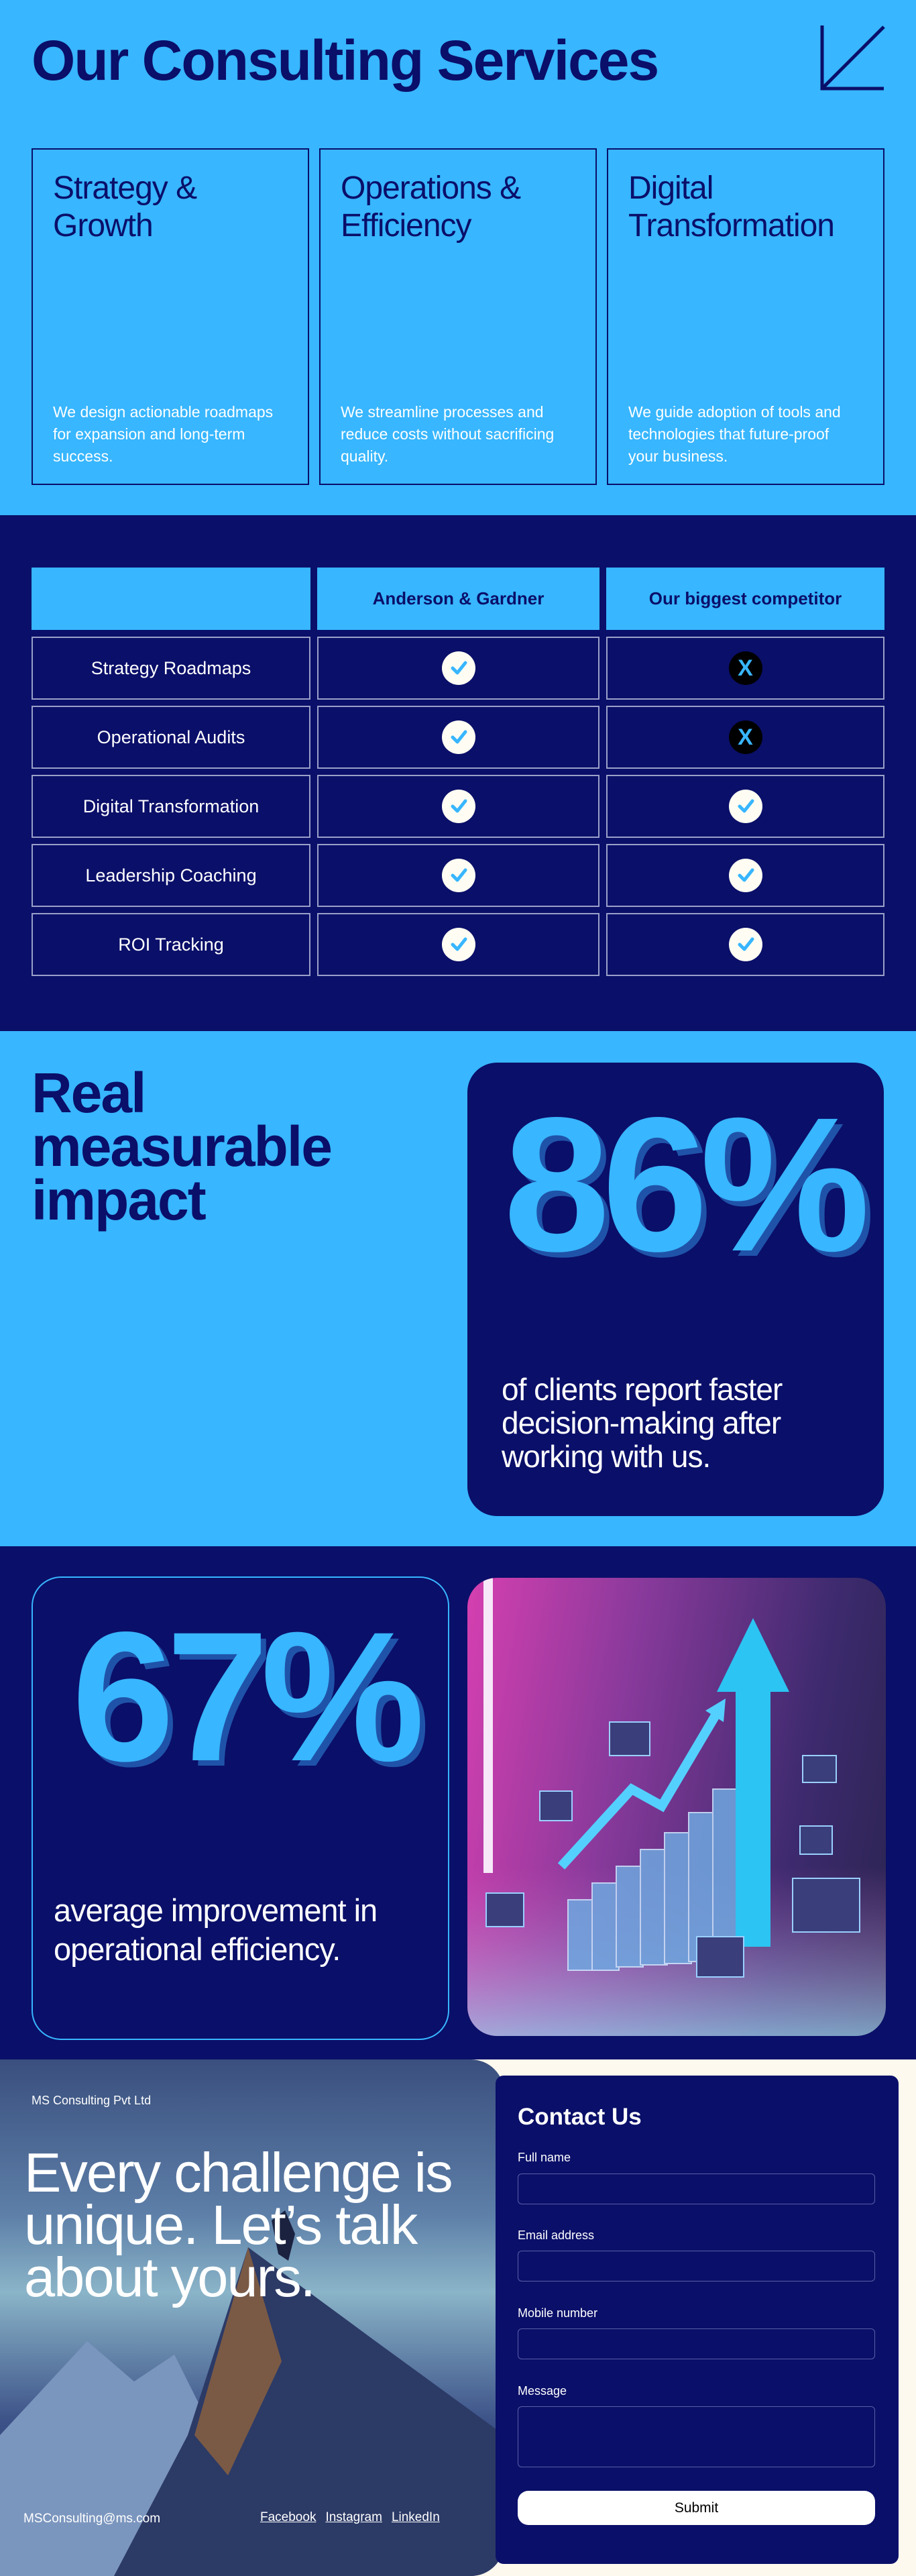 This screenshot has height=2576, width=916. Describe the element at coordinates (696, 2189) in the screenshot. I see `full-name-input` at that location.